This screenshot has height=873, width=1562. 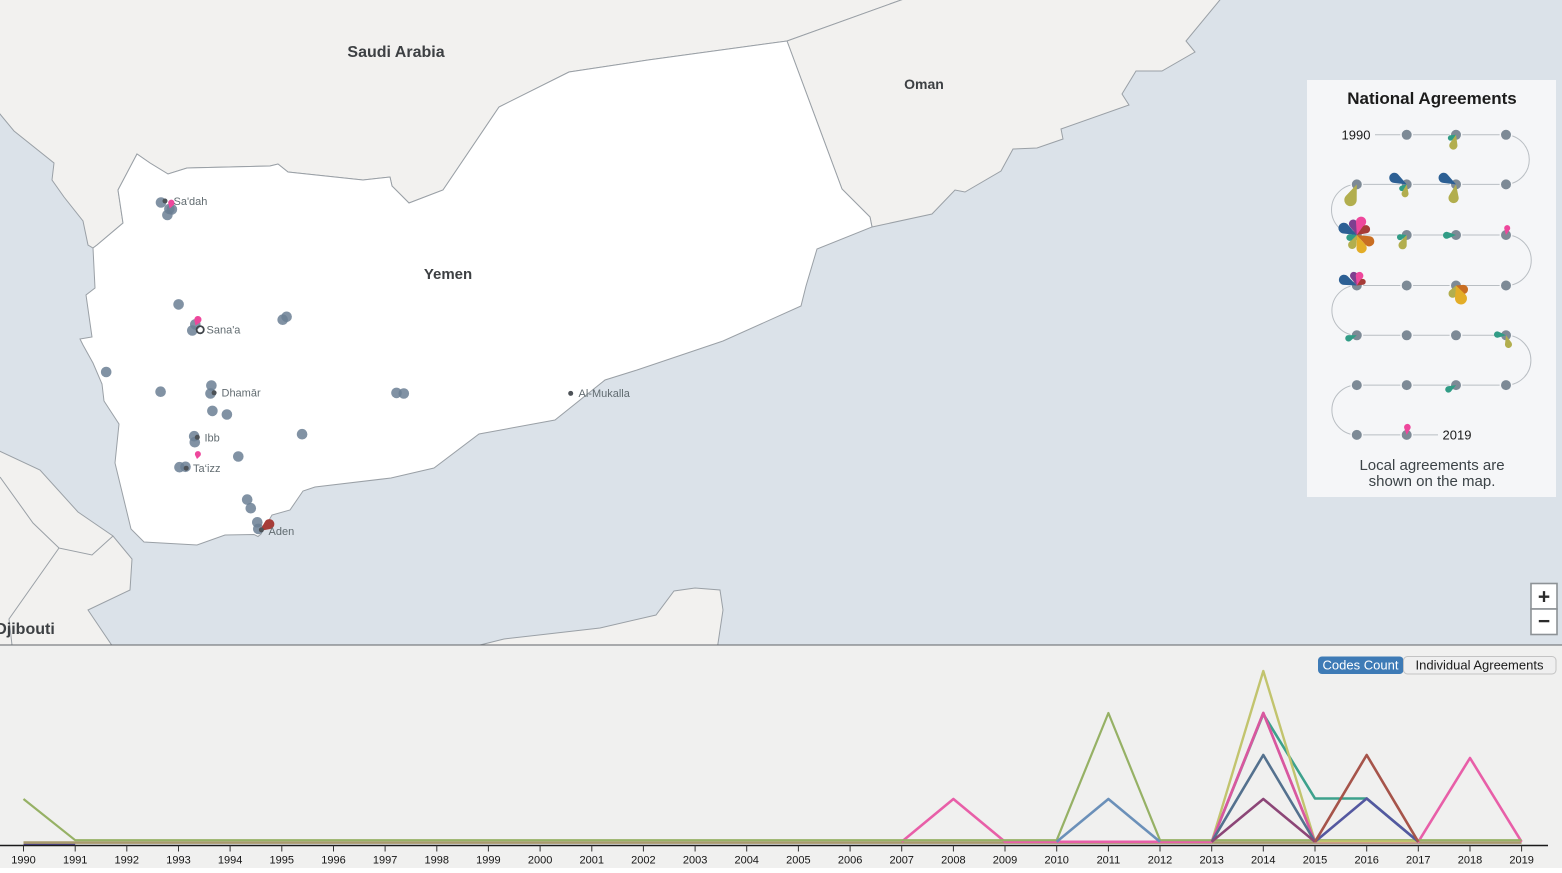 What do you see at coordinates (127, 861) in the screenshot?
I see `svg-text: 1992` at bounding box center [127, 861].